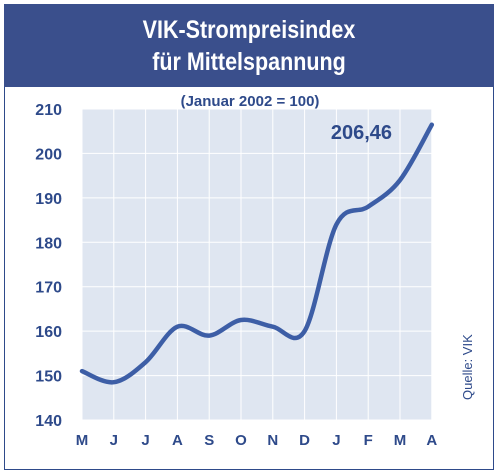  What do you see at coordinates (48, 110) in the screenshot?
I see `y-tick-label: 210` at bounding box center [48, 110].